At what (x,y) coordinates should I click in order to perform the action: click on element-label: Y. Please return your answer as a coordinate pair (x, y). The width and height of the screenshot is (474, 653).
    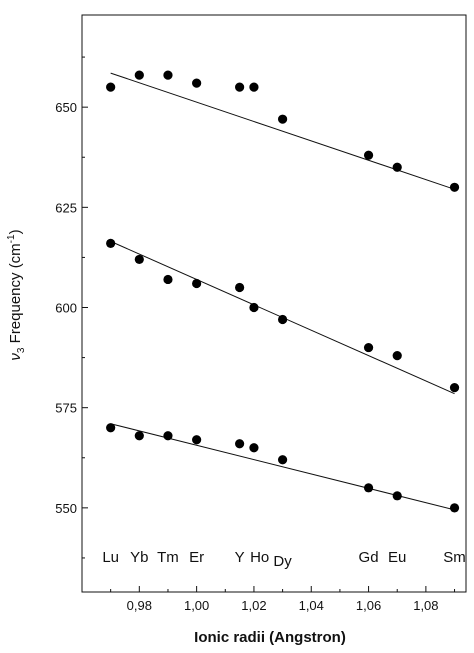
    Looking at the image, I should click on (240, 557).